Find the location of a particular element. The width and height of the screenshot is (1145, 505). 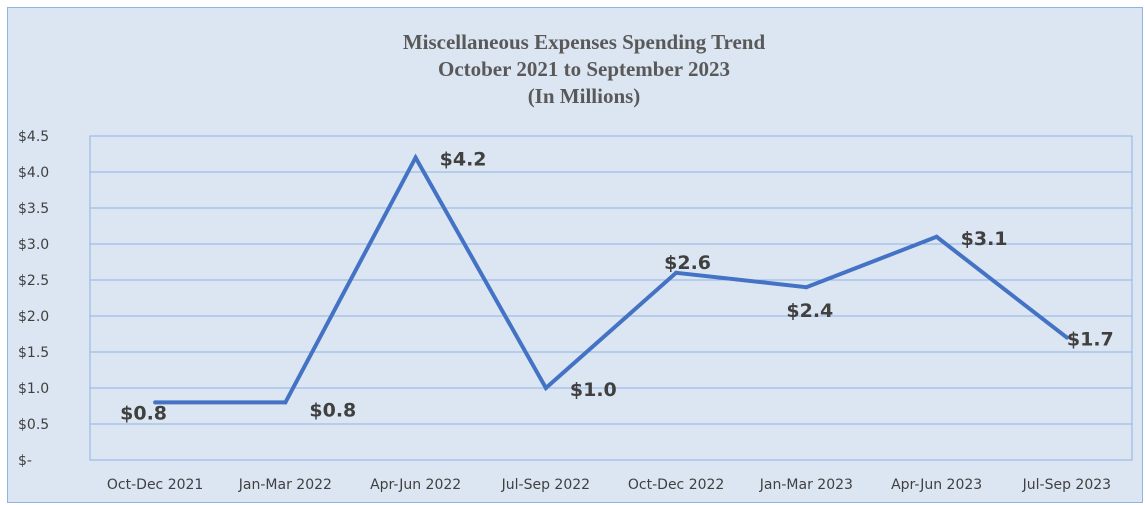

x-tick-label: Oct-Dec 2022 is located at coordinates (676, 485).